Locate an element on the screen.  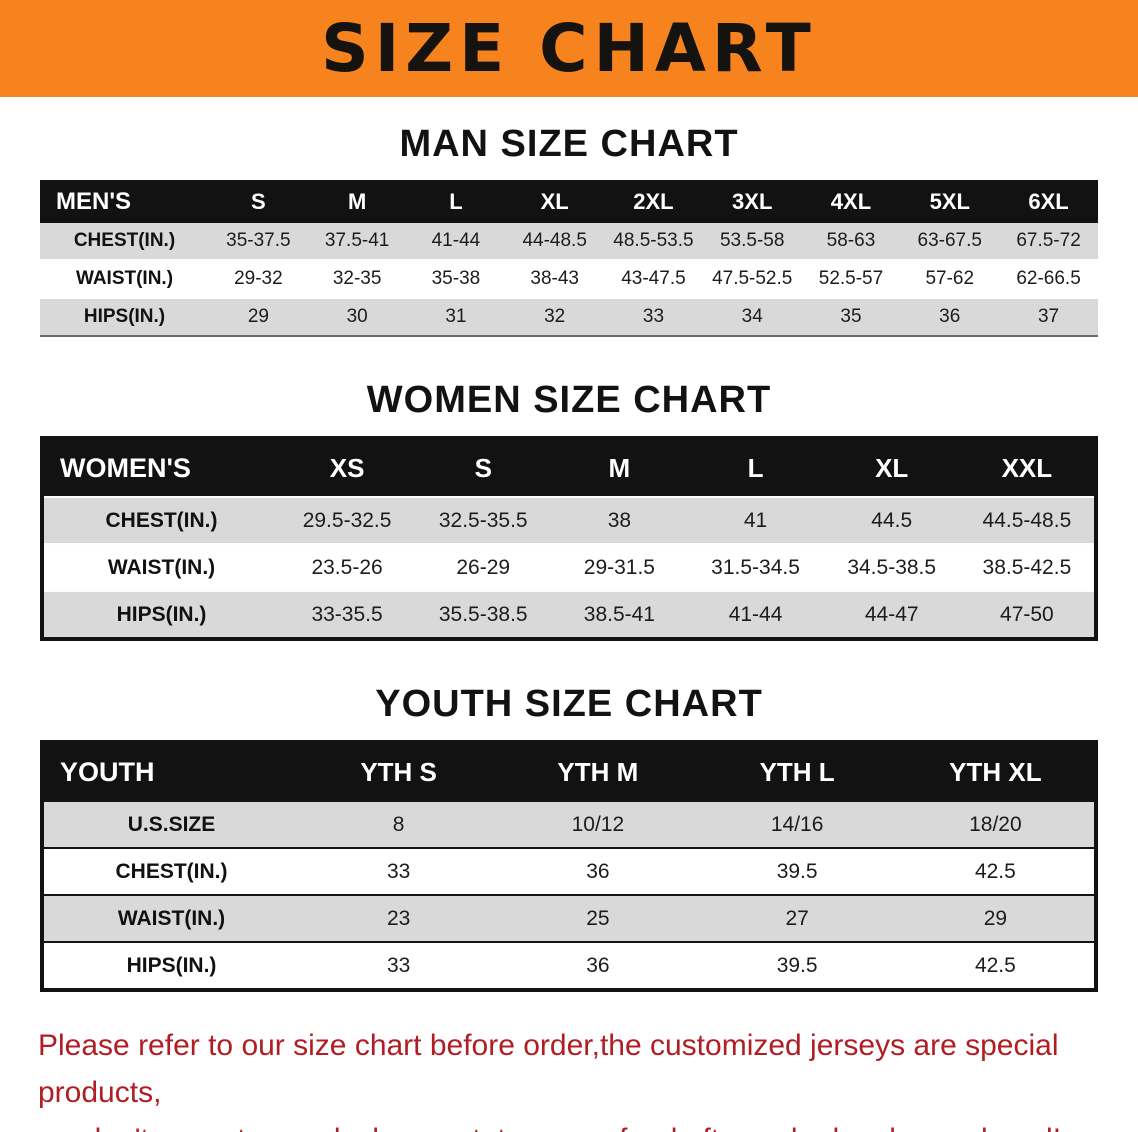
size-header-cell: 3XL is located at coordinates (752, 201).